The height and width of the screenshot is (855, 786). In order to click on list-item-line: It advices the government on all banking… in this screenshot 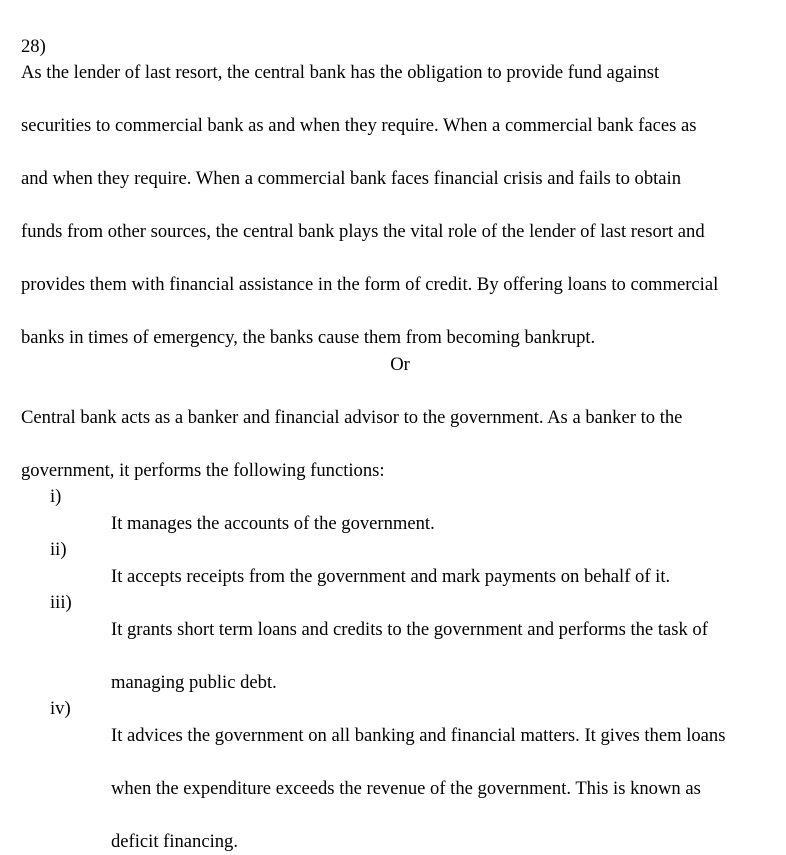, I will do `click(418, 735)`.